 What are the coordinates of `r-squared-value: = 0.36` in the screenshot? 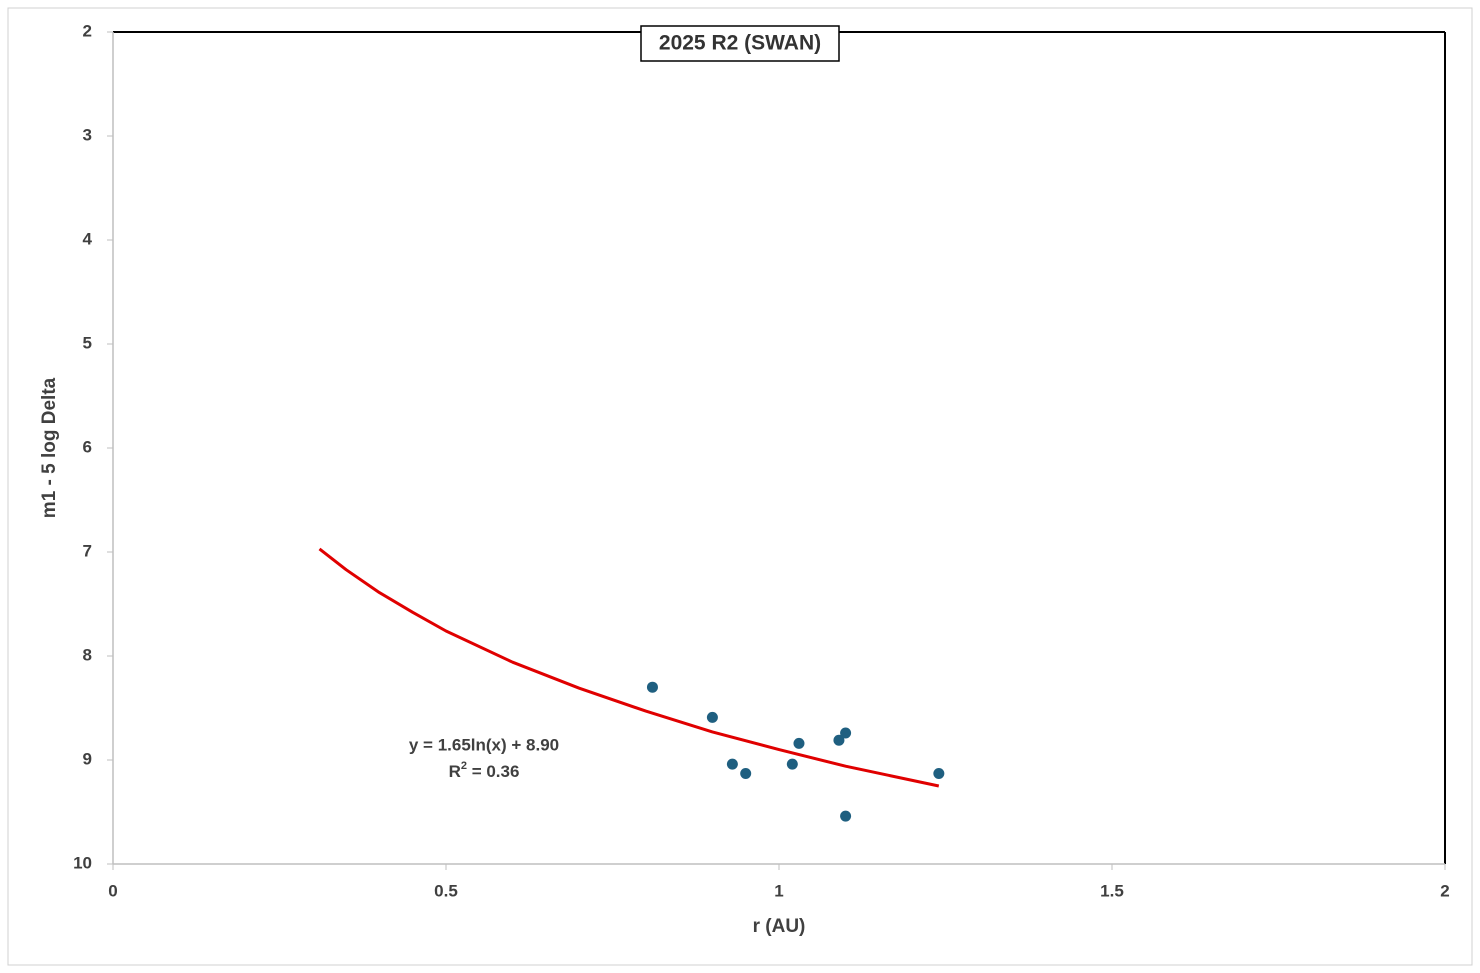 It's located at (493, 771).